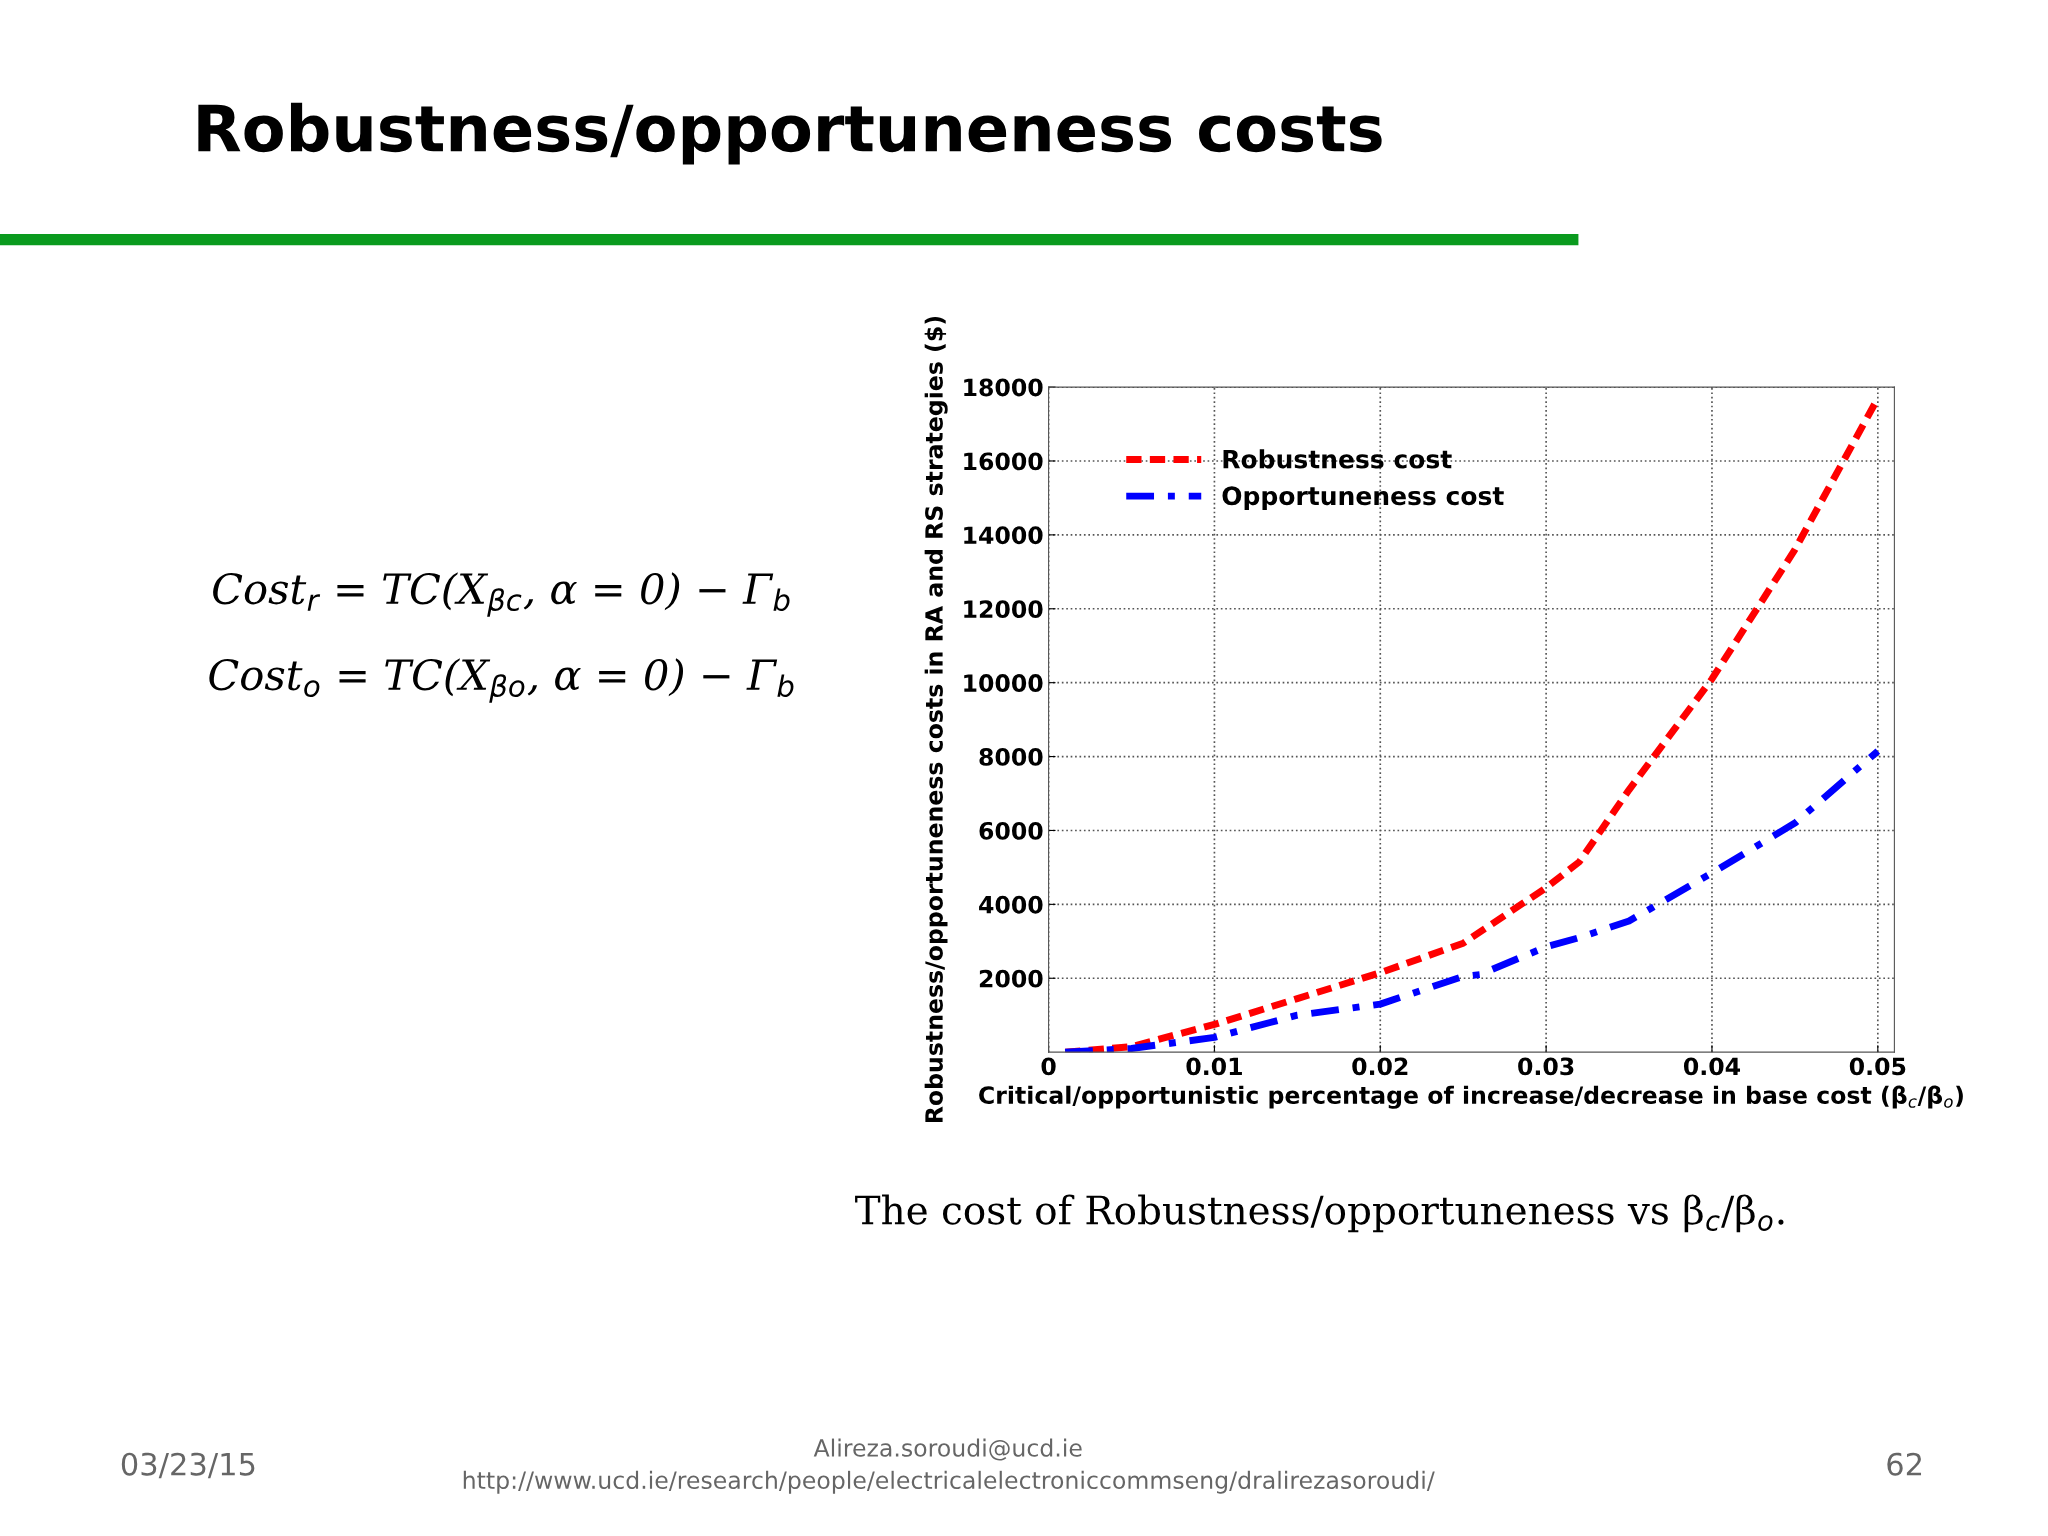 The image size is (2048, 1536). What do you see at coordinates (1877, 1066) in the screenshot?
I see `x-tick-label: 0.05` at bounding box center [1877, 1066].